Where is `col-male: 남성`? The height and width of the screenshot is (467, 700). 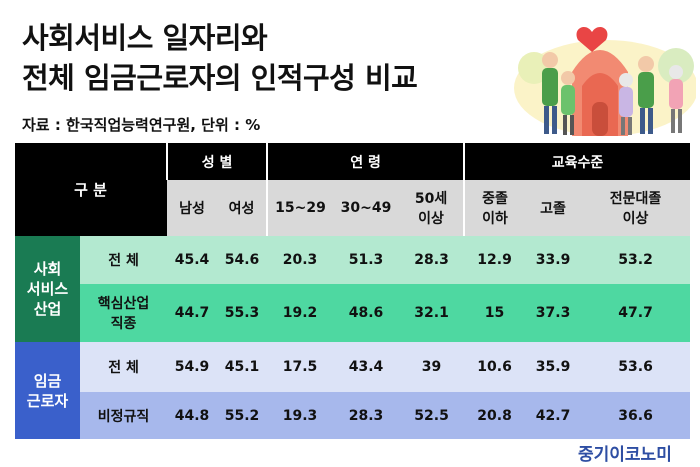
col-male: 남성 is located at coordinates (192, 208).